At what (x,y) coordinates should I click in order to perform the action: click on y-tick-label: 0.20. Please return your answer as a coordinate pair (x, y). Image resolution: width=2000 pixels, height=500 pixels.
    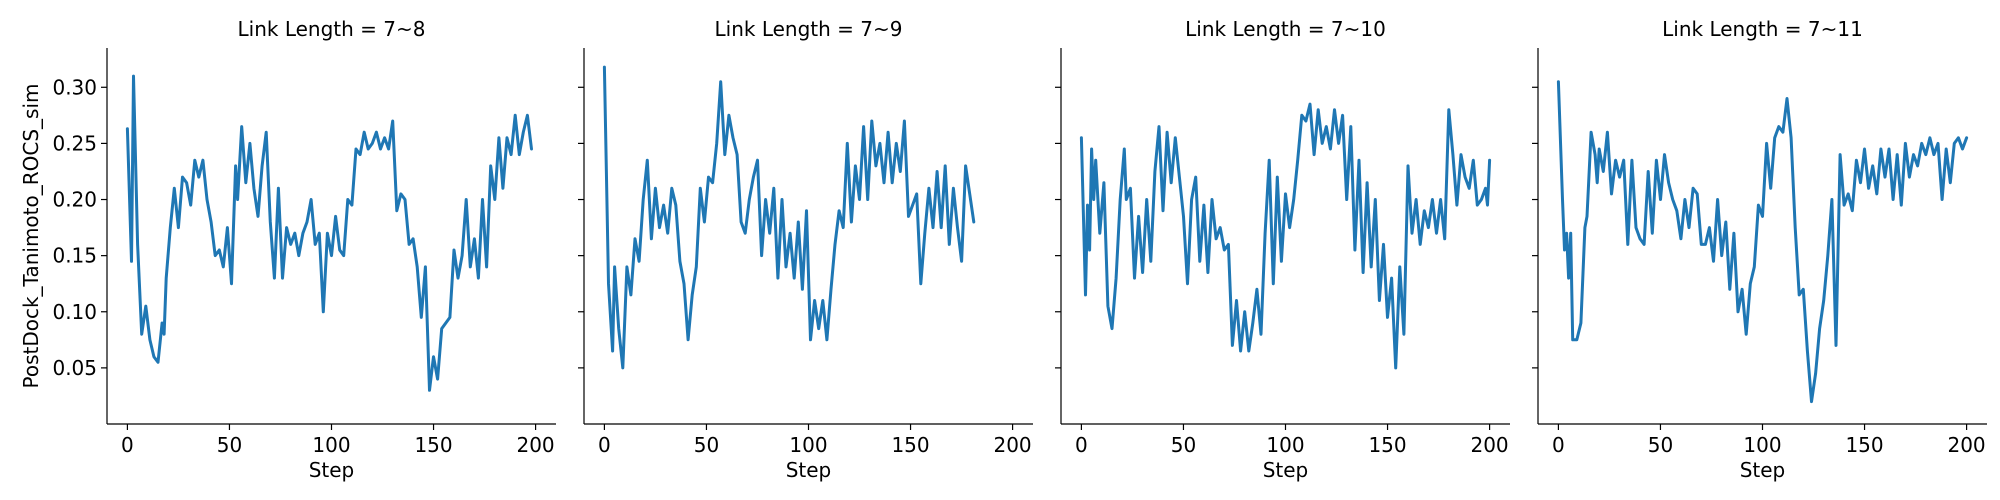
    Looking at the image, I should click on (74, 200).